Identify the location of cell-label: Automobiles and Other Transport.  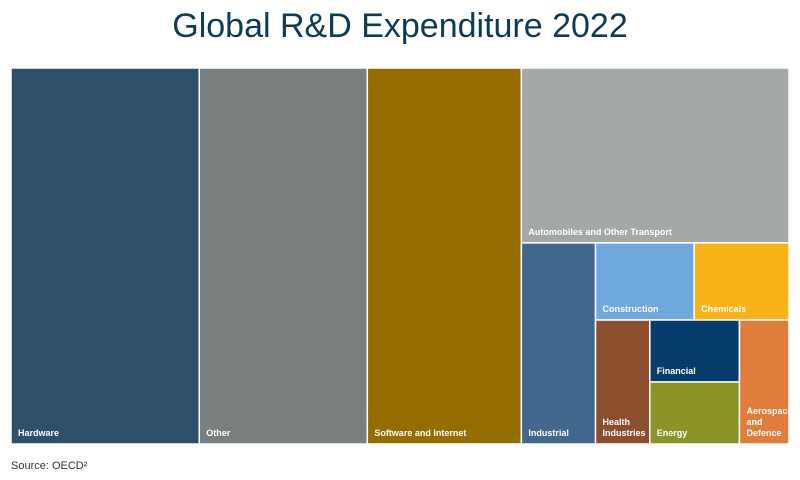
(600, 232).